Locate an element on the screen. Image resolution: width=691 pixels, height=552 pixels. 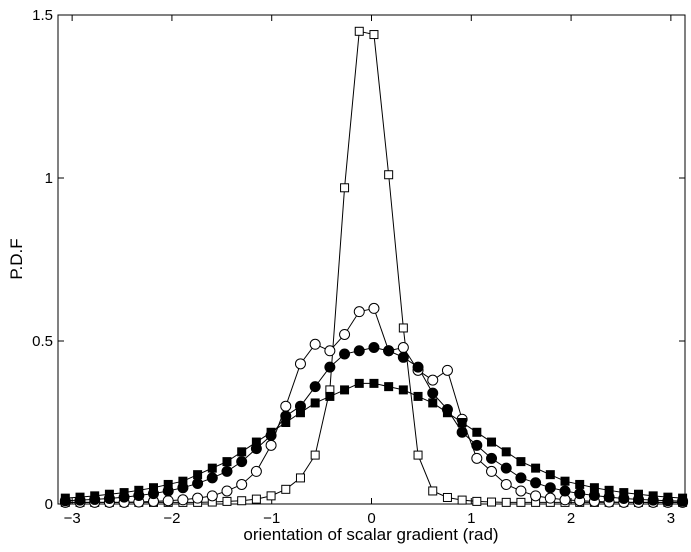
x-tick-label: 0 is located at coordinates (371, 518).